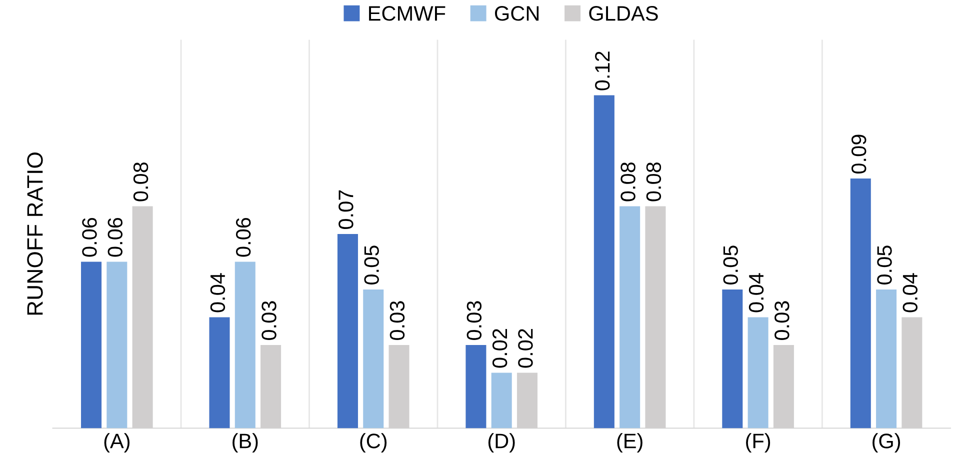  What do you see at coordinates (602, 71) in the screenshot?
I see `data-label: 0.12` at bounding box center [602, 71].